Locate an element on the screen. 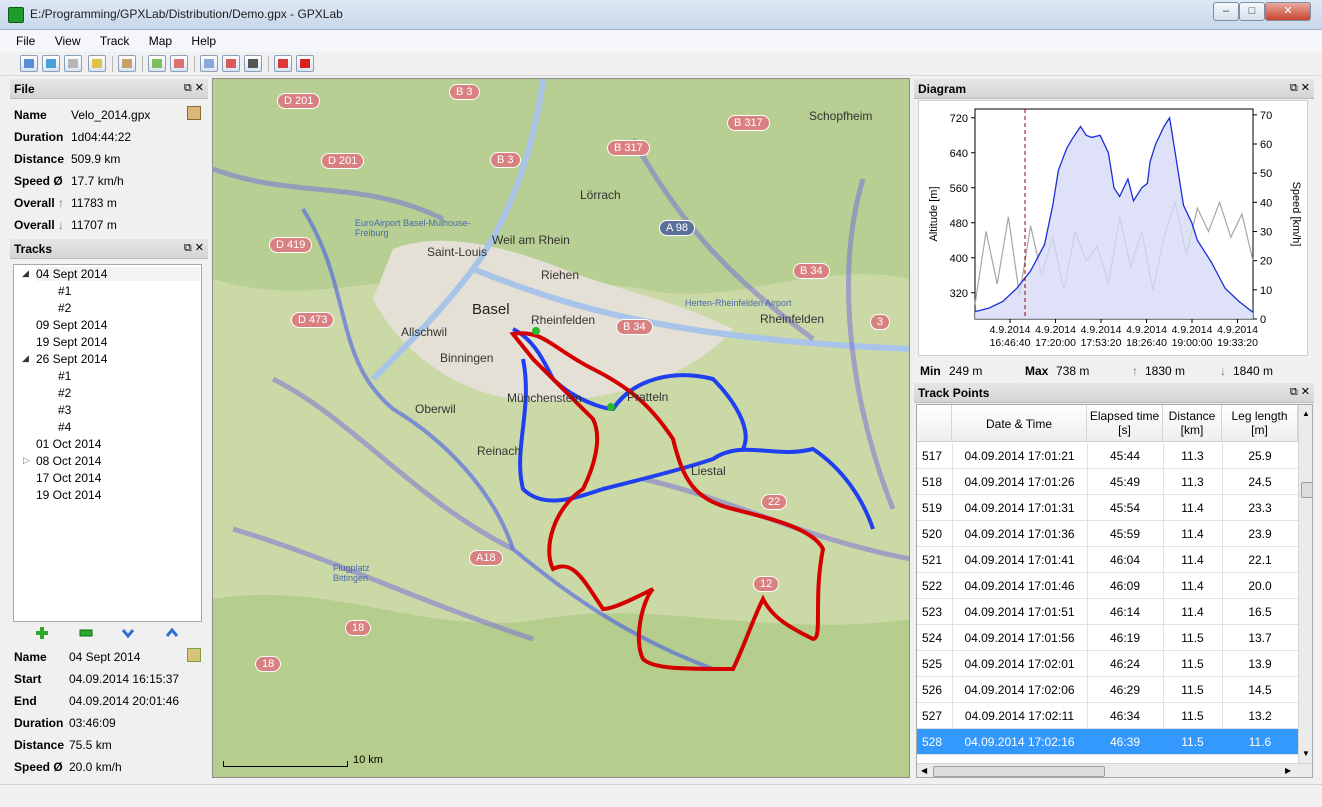  save-button is located at coordinates (73, 63).